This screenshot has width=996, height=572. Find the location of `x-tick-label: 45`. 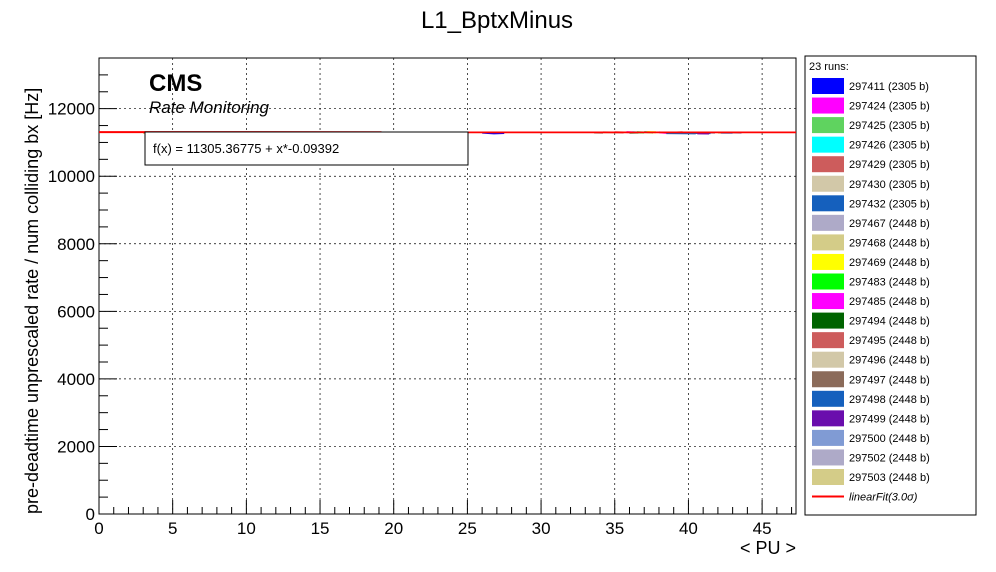

x-tick-label: 45 is located at coordinates (762, 528).